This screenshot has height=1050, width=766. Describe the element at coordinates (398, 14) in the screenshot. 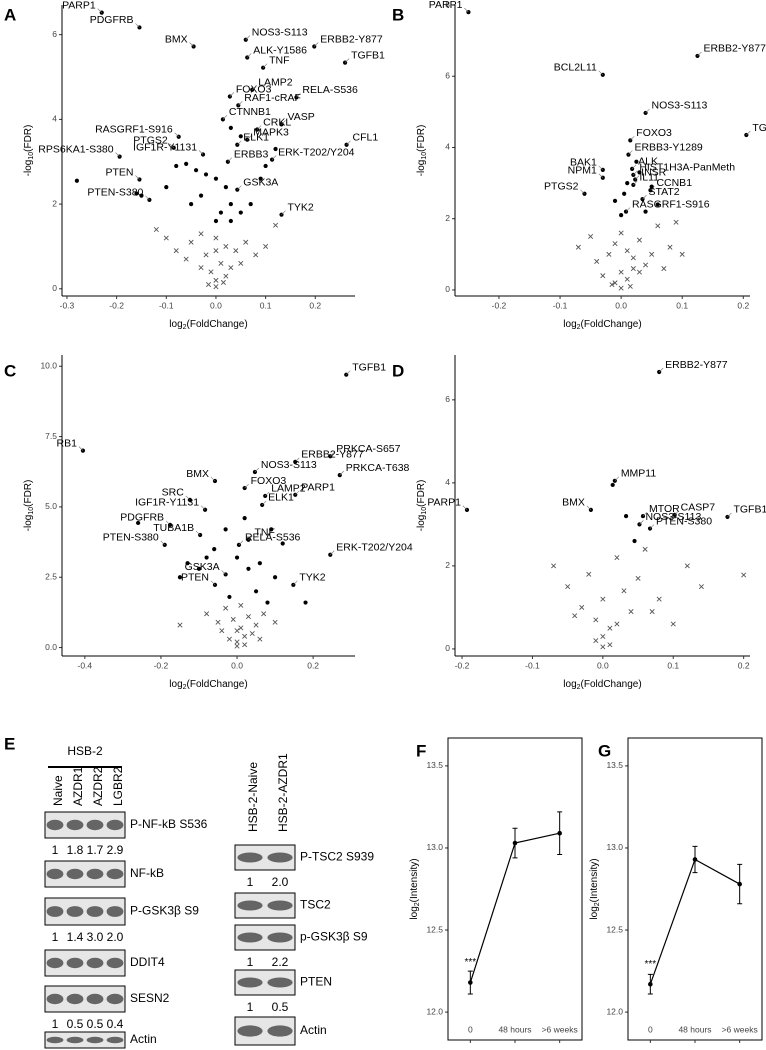

I see `panel-letter: B` at that location.